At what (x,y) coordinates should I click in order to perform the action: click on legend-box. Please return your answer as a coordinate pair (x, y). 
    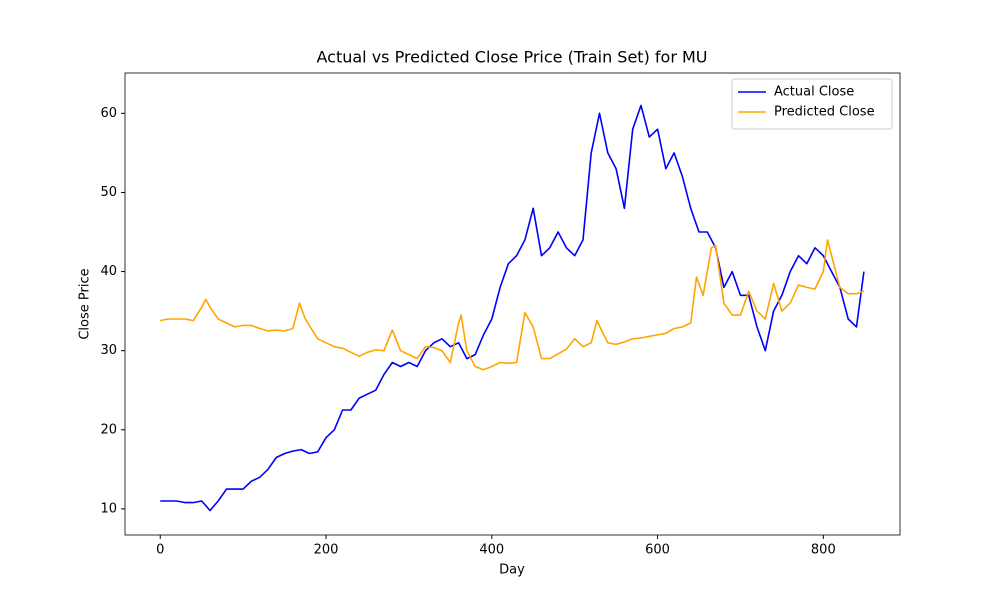
    Looking at the image, I should click on (812, 104).